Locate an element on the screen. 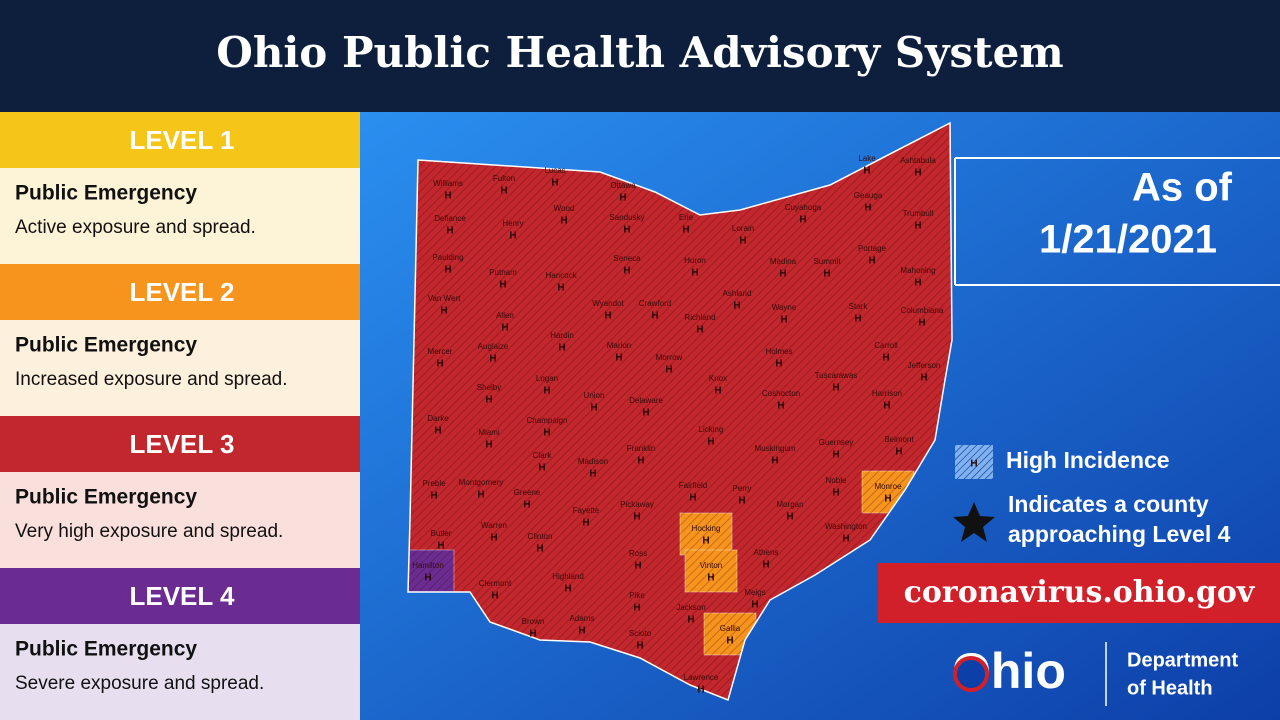  county-name: Licking is located at coordinates (711, 429).